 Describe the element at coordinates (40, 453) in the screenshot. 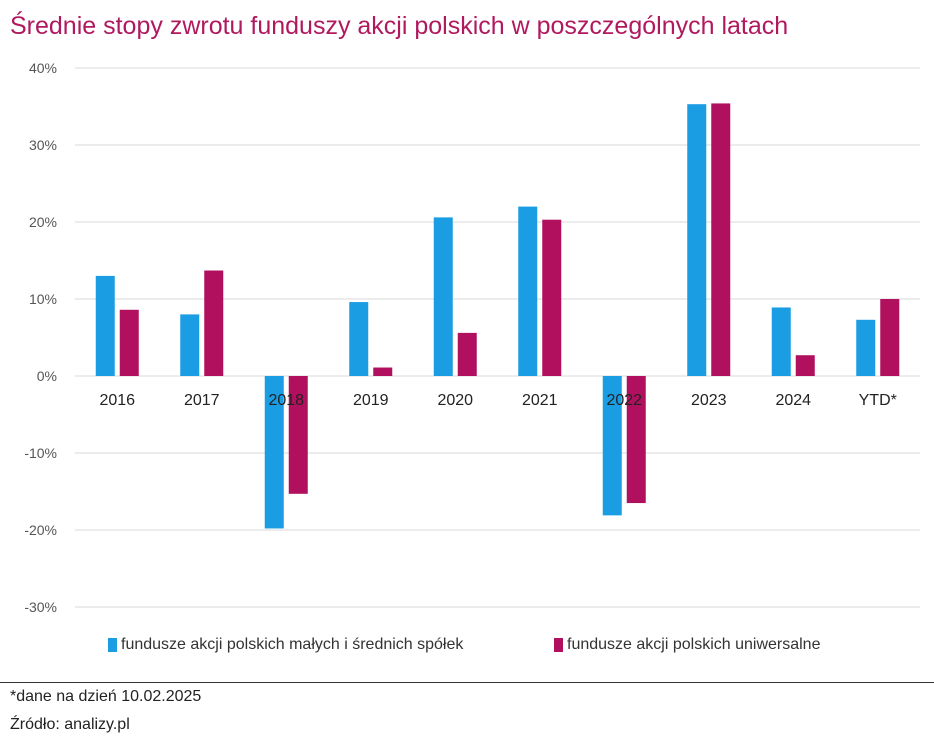

I see `y-tick-label: -10%` at that location.